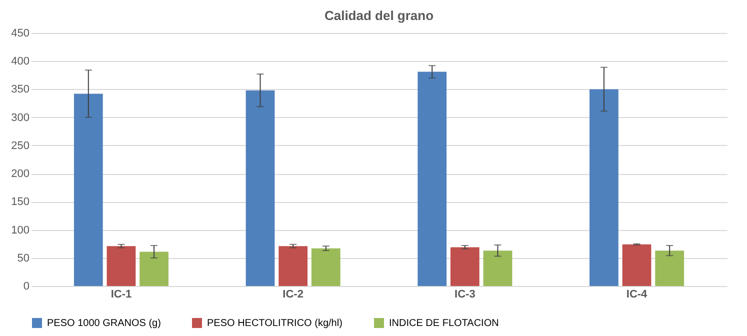 Image resolution: width=747 pixels, height=336 pixels. Describe the element at coordinates (20, 230) in the screenshot. I see `y-tick-label: 100` at that location.